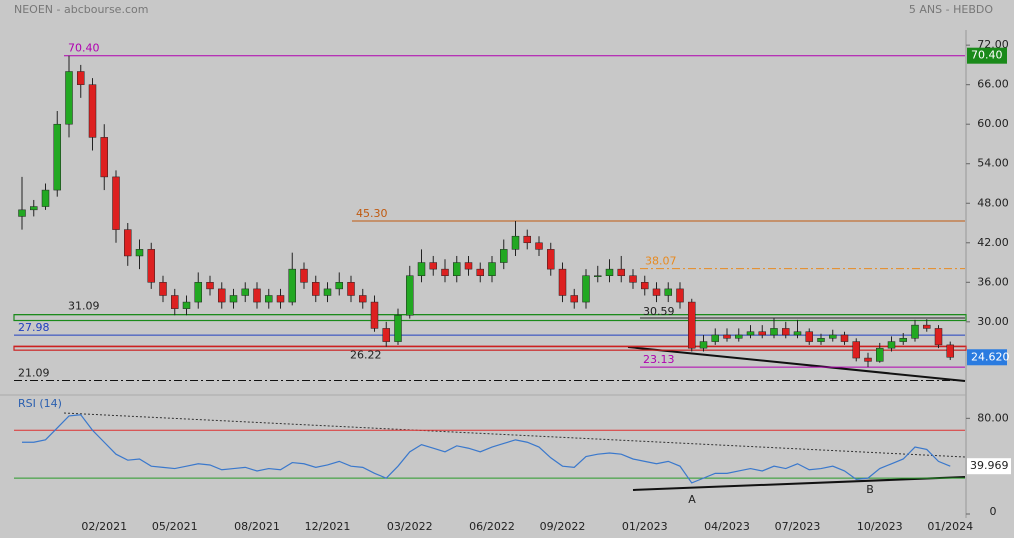  Describe the element at coordinates (796, 364) in the screenshot. I see `trendline` at that location.